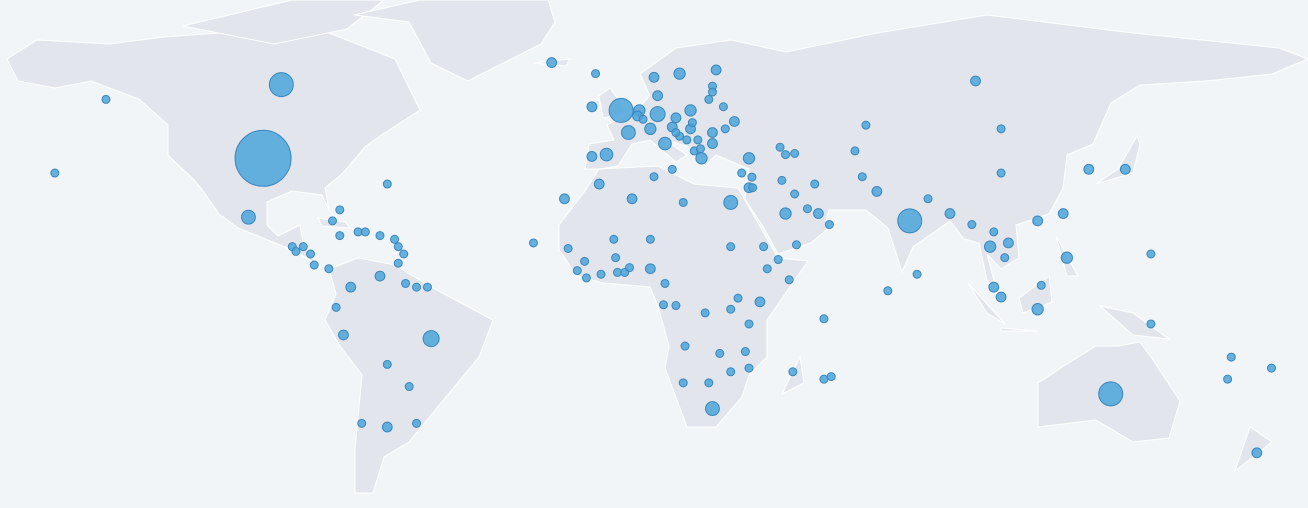 The image size is (1308, 508). I want to click on greenland, so click(454, 41).